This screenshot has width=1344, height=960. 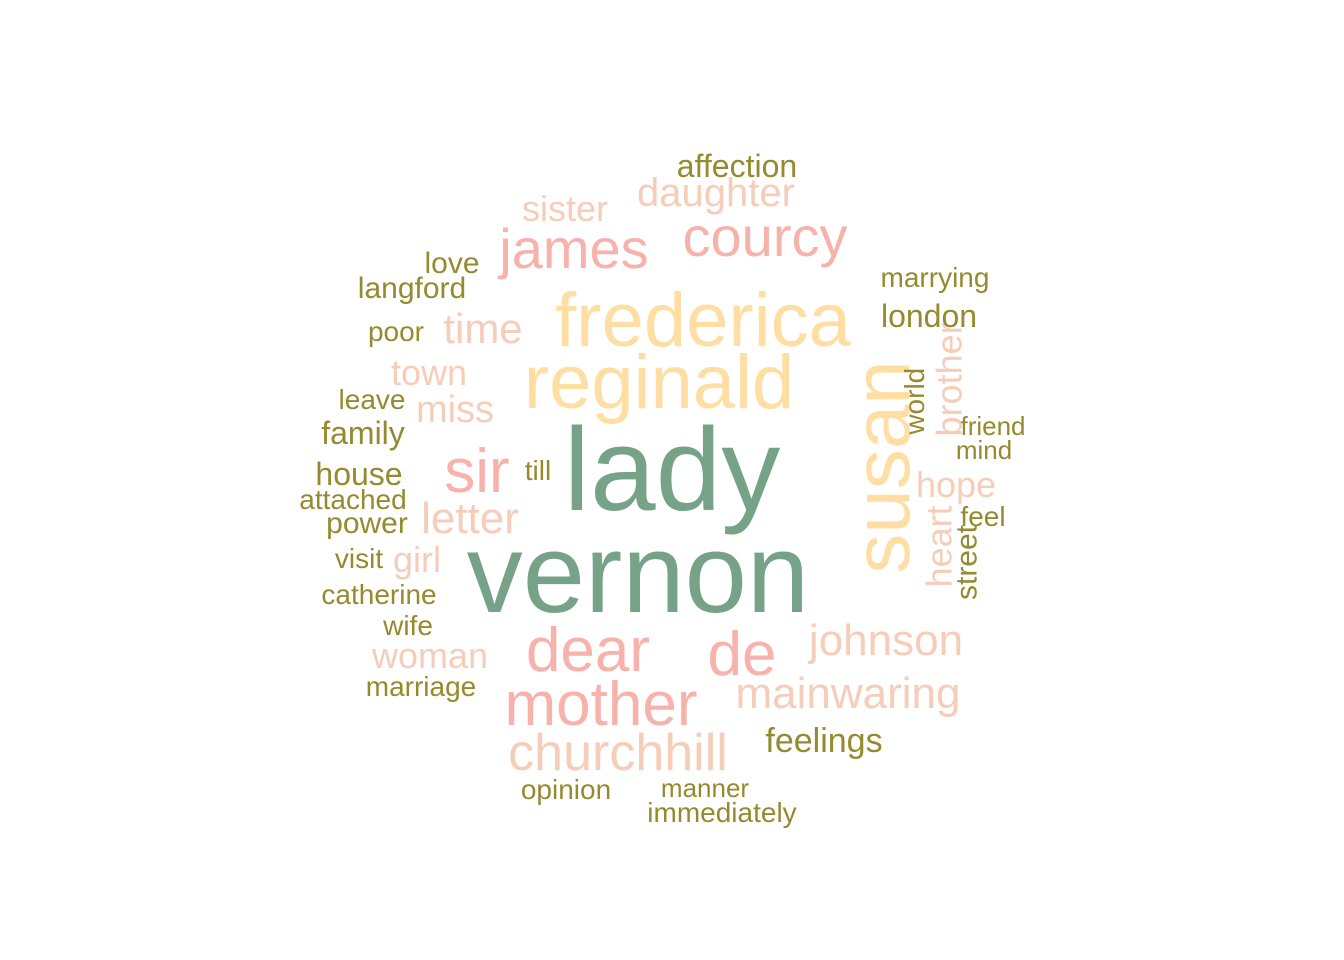 I want to click on word-hope: hope, so click(x=956, y=484).